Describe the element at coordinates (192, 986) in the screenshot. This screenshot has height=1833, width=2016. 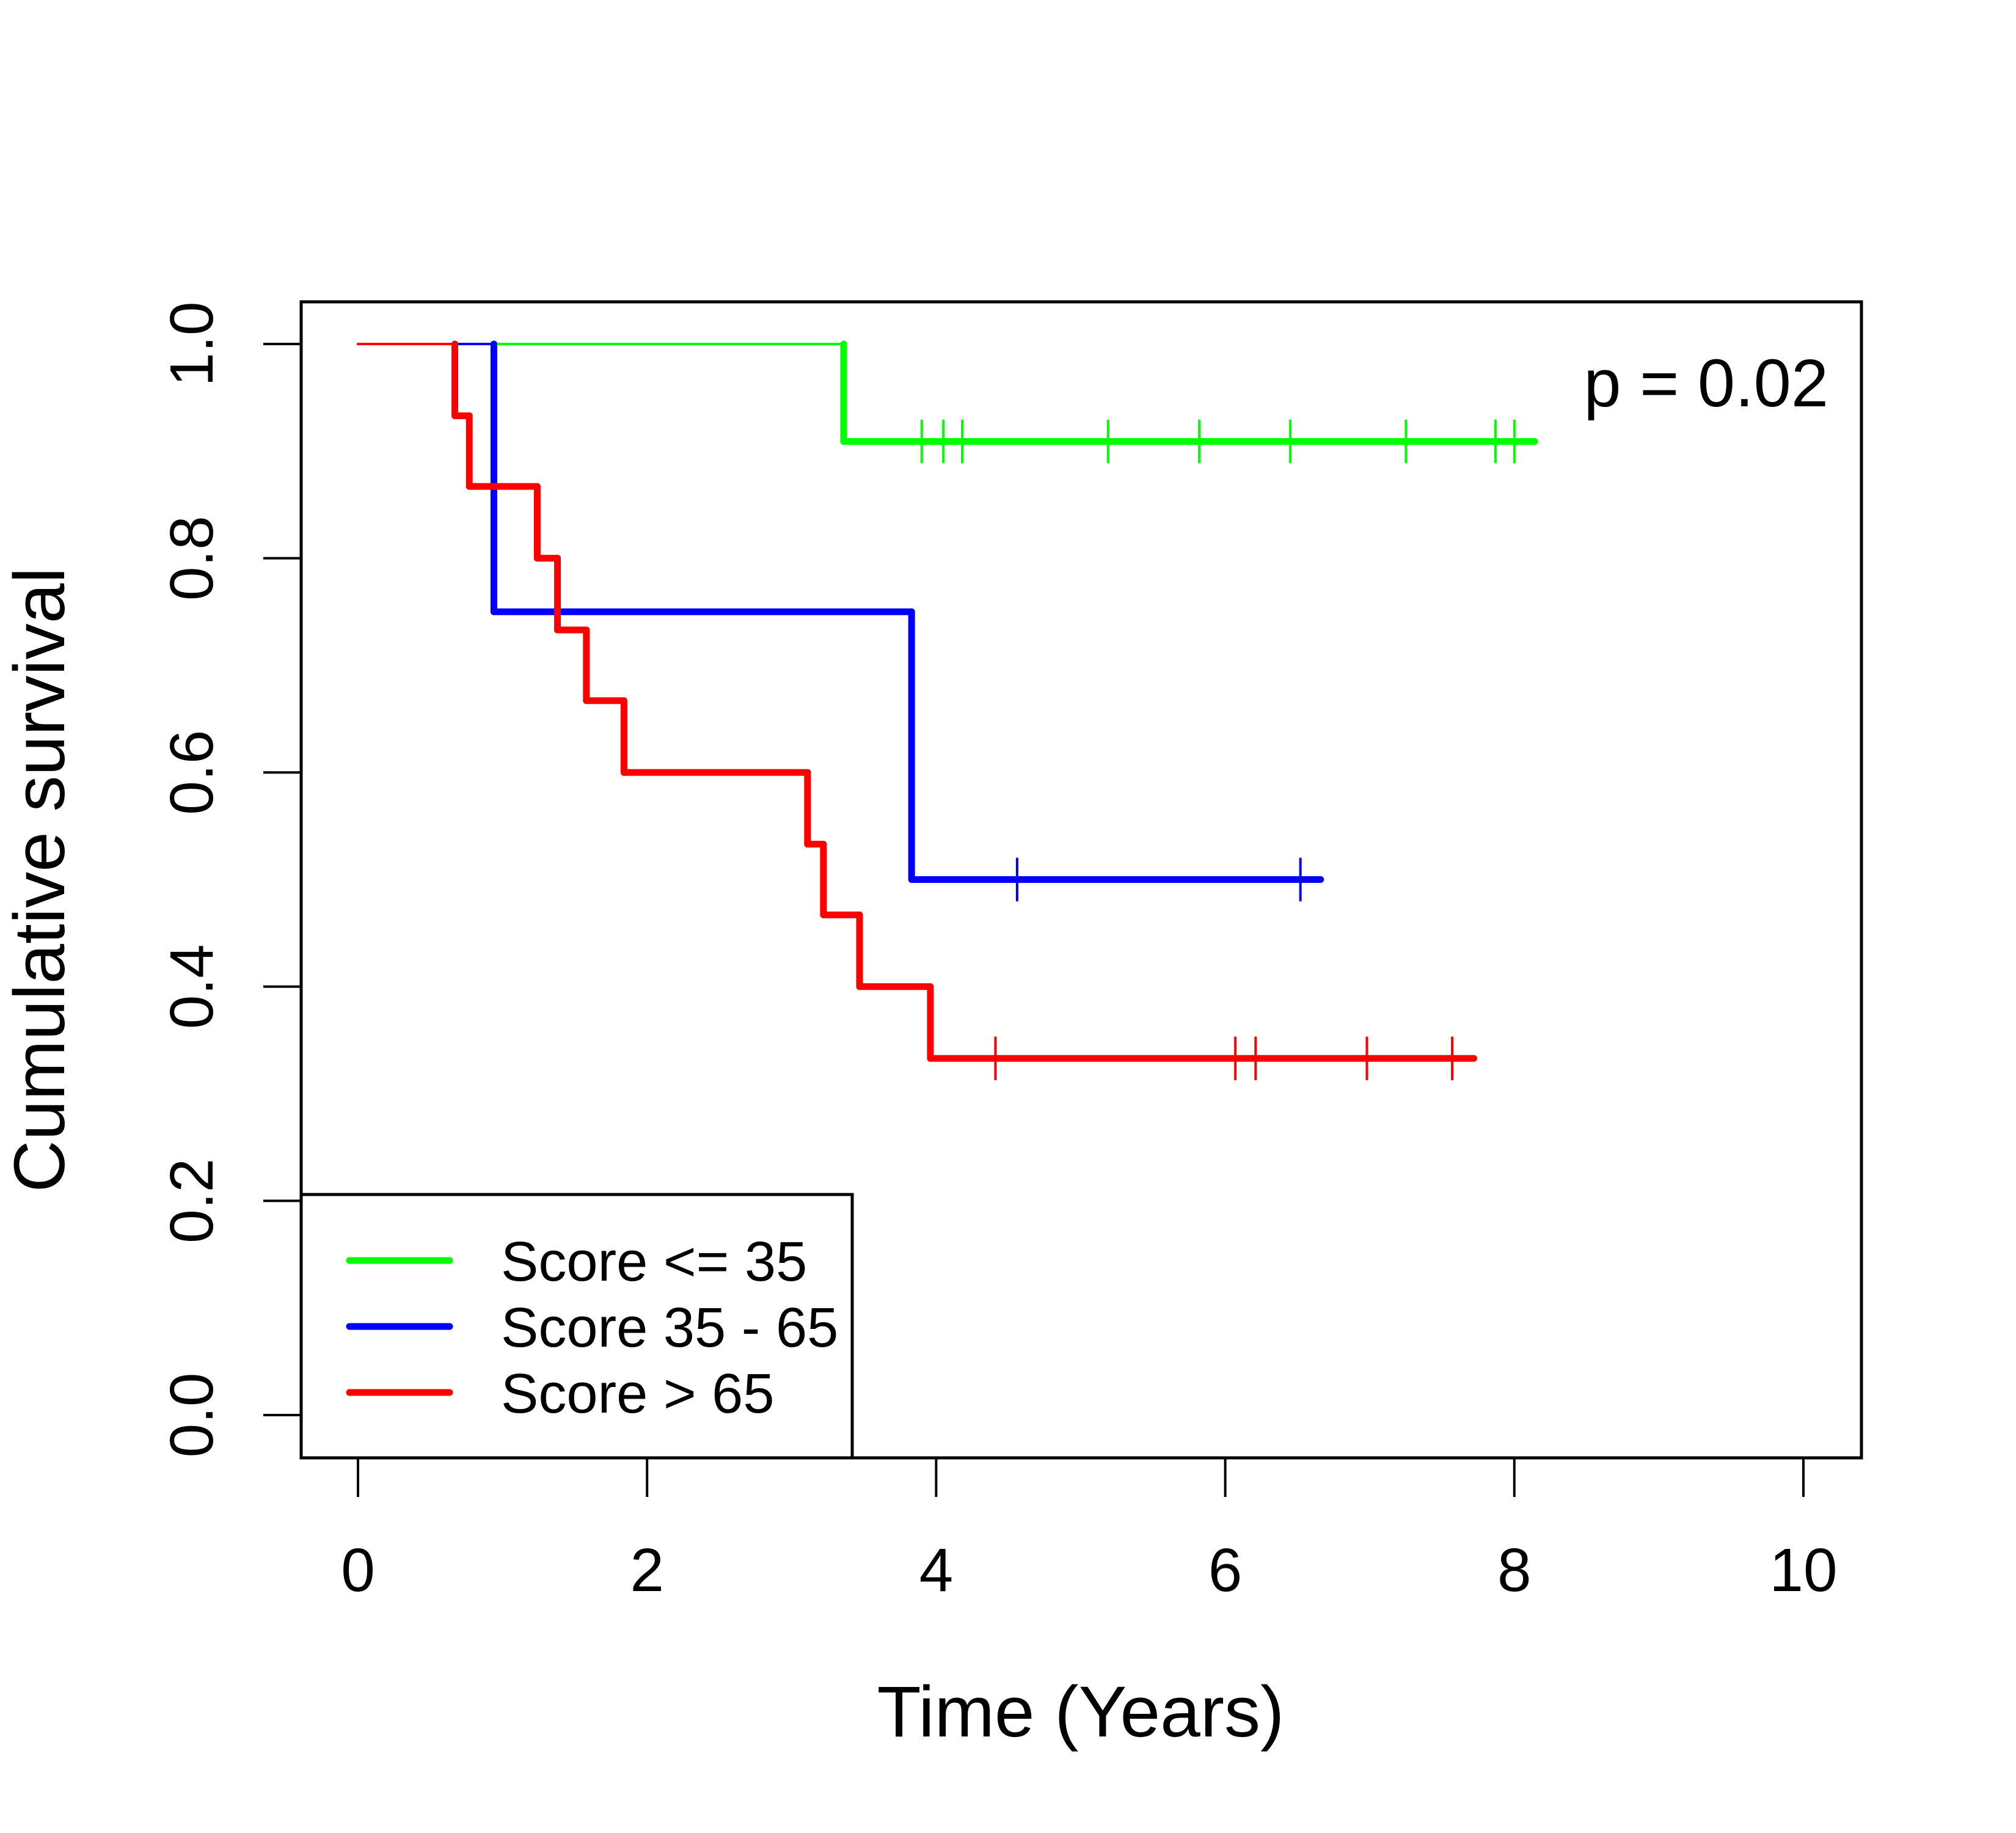
I see `y-tick-label: 0.4` at that location.